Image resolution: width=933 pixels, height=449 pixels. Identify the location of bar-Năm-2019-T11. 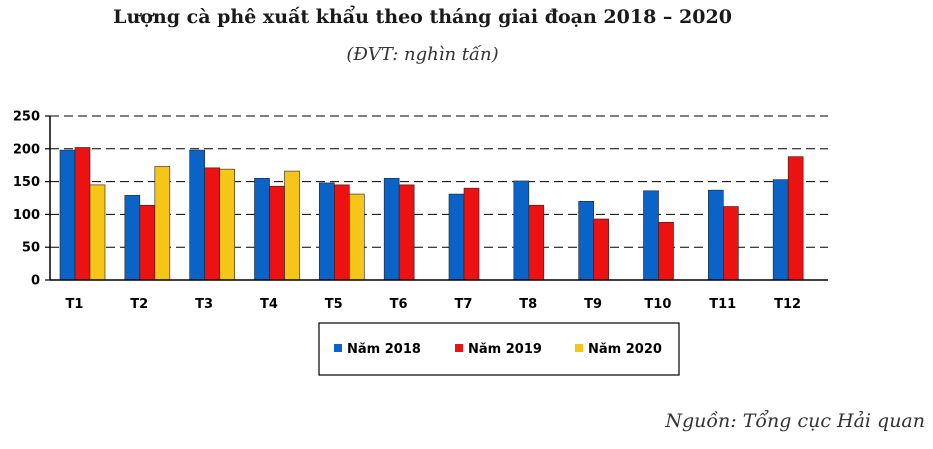
(731, 243).